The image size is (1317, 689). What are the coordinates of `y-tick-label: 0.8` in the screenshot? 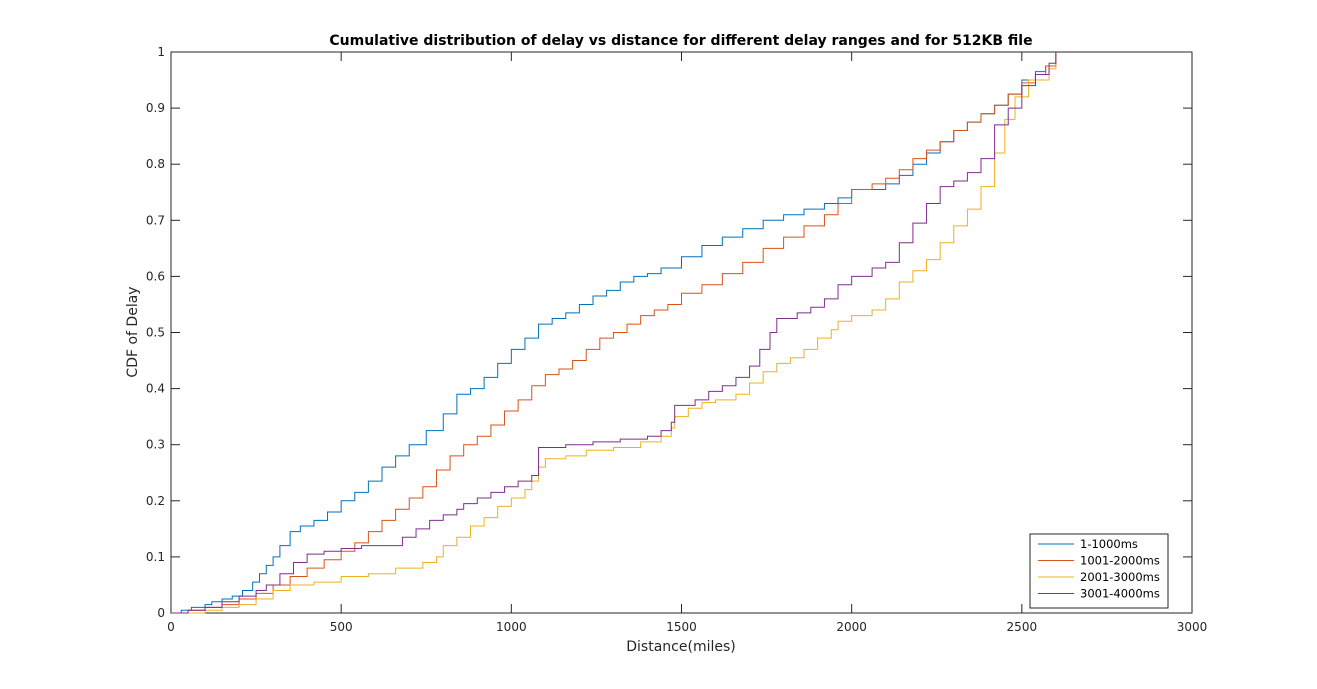 It's located at (155, 164).